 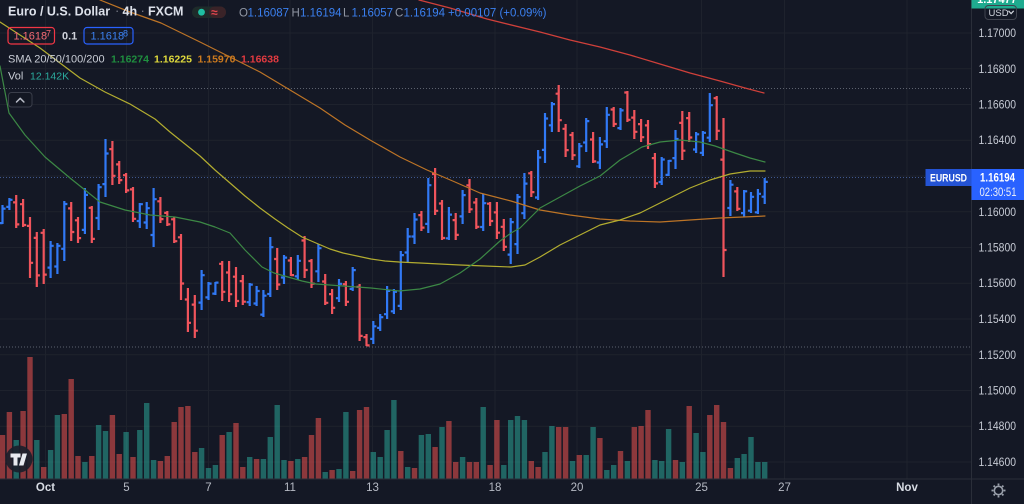 What do you see at coordinates (260, 60) in the screenshot?
I see `svg-text: 1.16638` at bounding box center [260, 60].